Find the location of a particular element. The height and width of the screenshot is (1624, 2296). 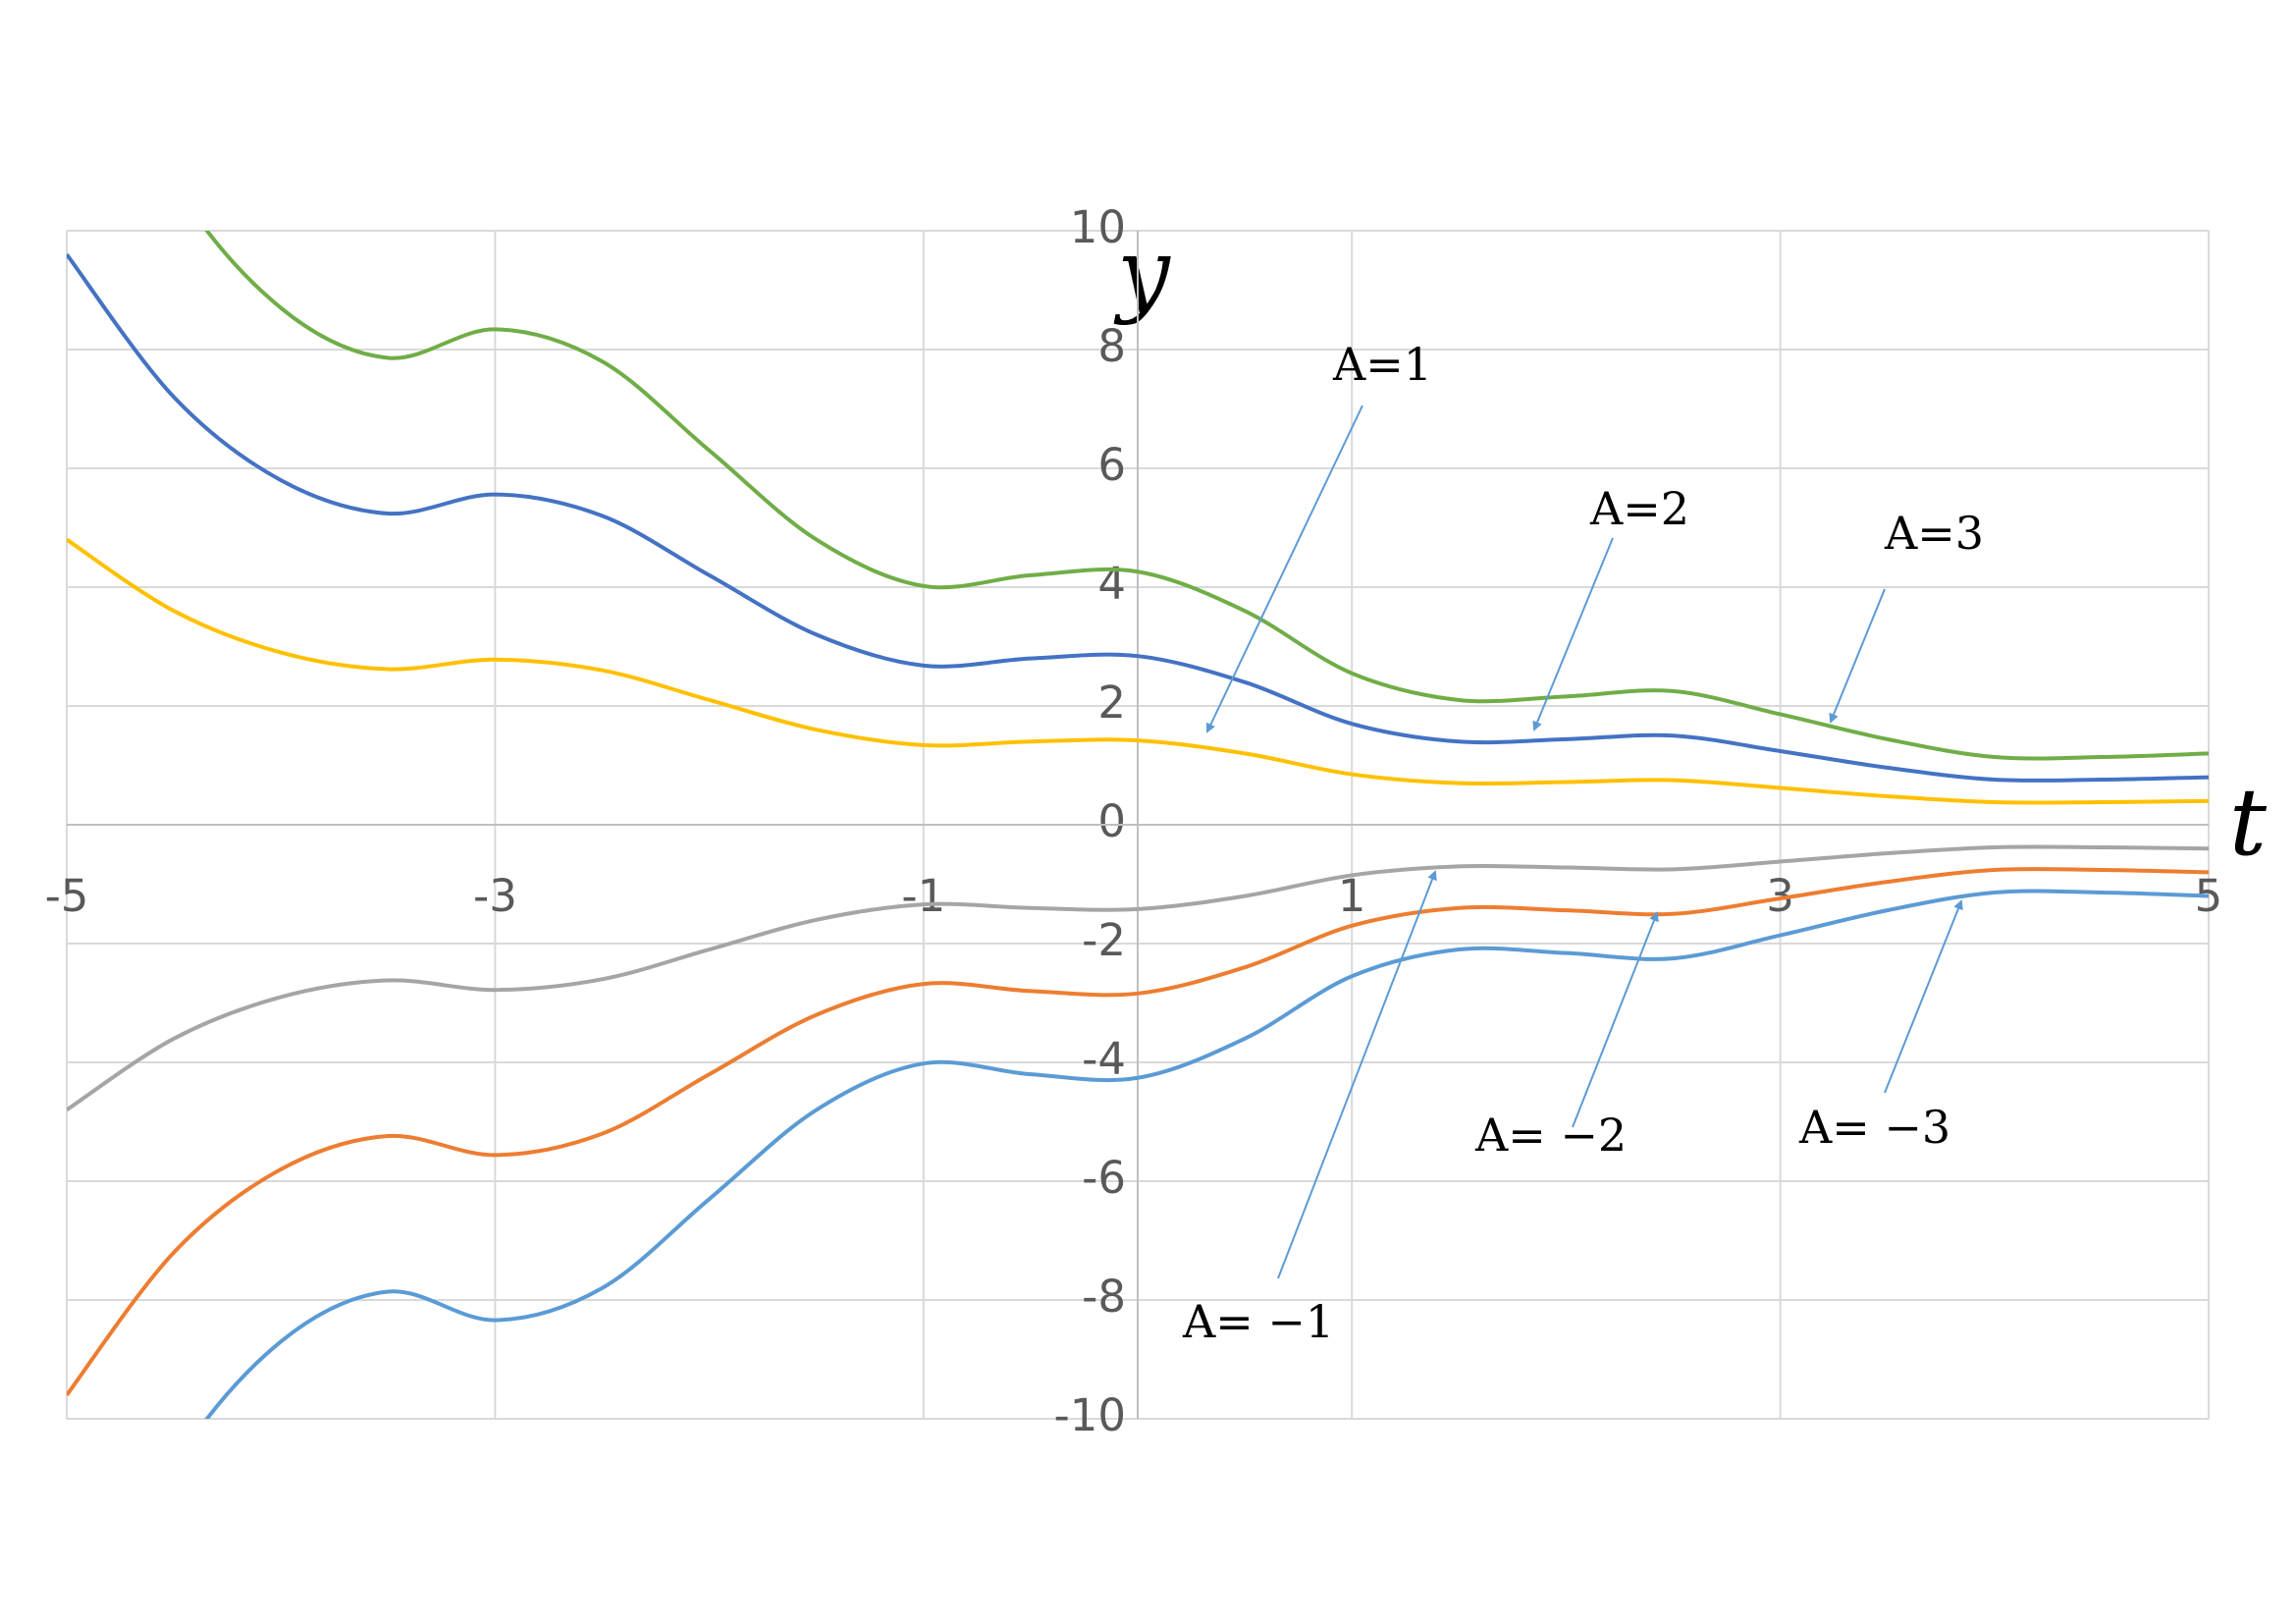

x-tick-label: -5 is located at coordinates (67, 896).